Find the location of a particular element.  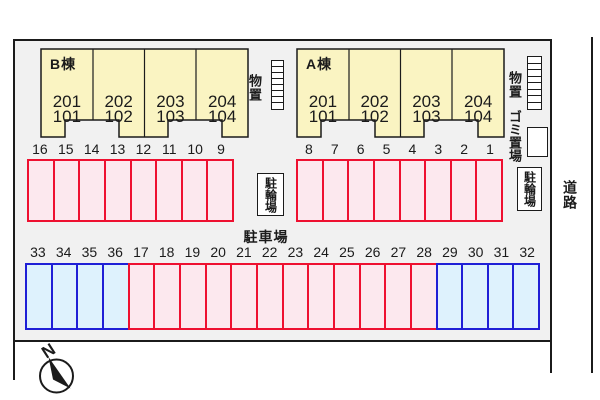

building-b-outline is located at coordinates (144, 93).